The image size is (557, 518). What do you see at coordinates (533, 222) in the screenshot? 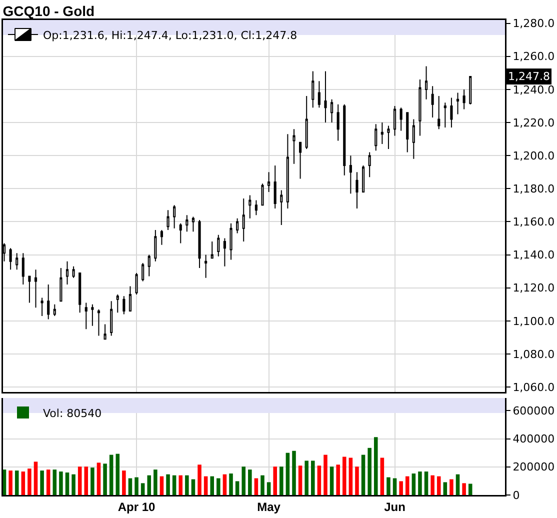
I see `y-tick-label: 1,160.0` at bounding box center [533, 222].